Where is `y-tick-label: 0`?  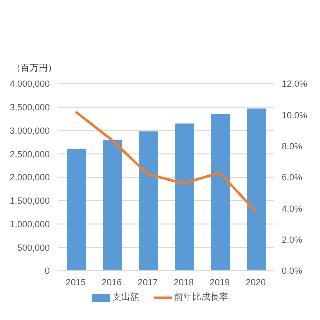
y-tick-label: 0 is located at coordinates (47, 271).